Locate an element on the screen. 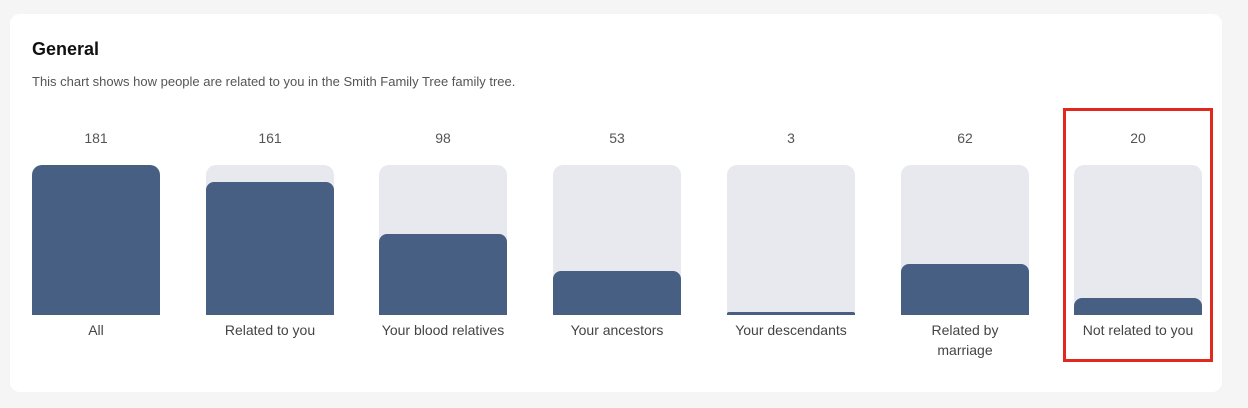 This screenshot has height=408, width=1248. bar-value-label: 181 is located at coordinates (96, 138).